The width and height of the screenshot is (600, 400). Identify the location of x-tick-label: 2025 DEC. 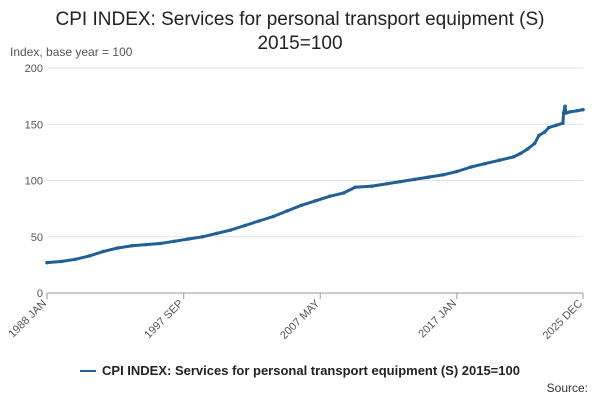
(563, 320).